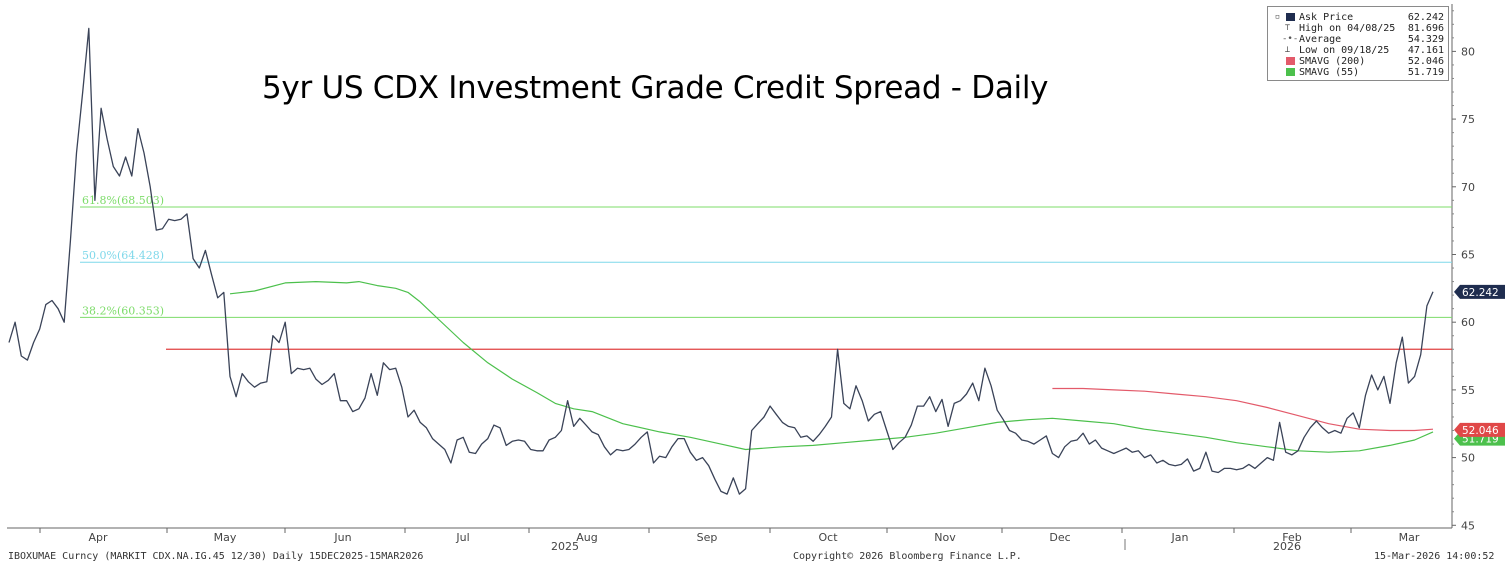 The height and width of the screenshot is (573, 1507). Describe the element at coordinates (1425, 72) in the screenshot. I see `legend-value: 51.719` at that location.